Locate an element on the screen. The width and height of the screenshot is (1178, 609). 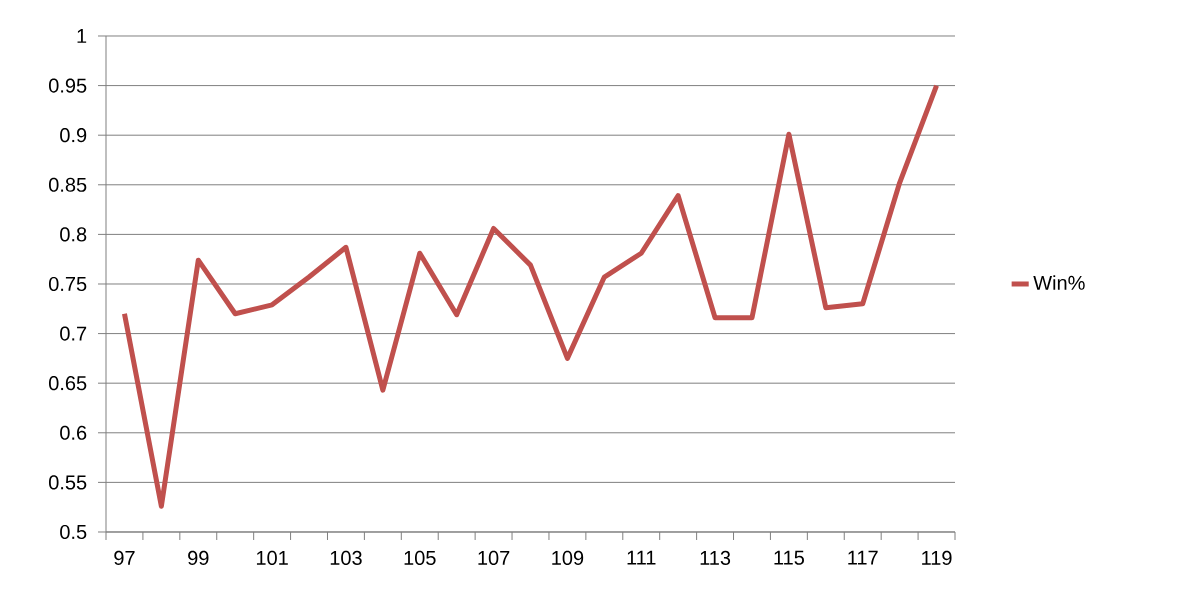
y-tick-label: 0.75 is located at coordinates (68, 284).